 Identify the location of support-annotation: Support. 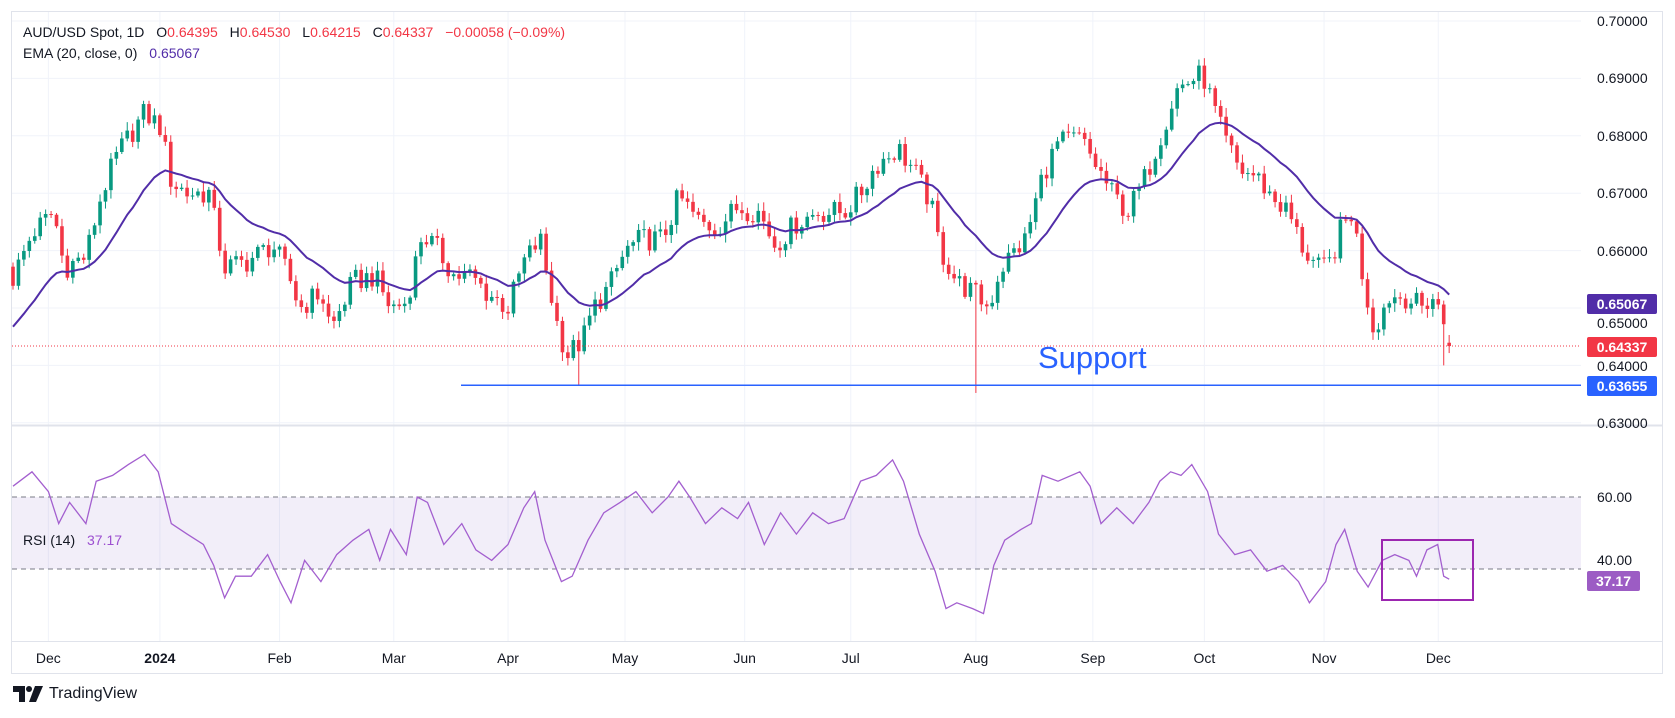
(1092, 357).